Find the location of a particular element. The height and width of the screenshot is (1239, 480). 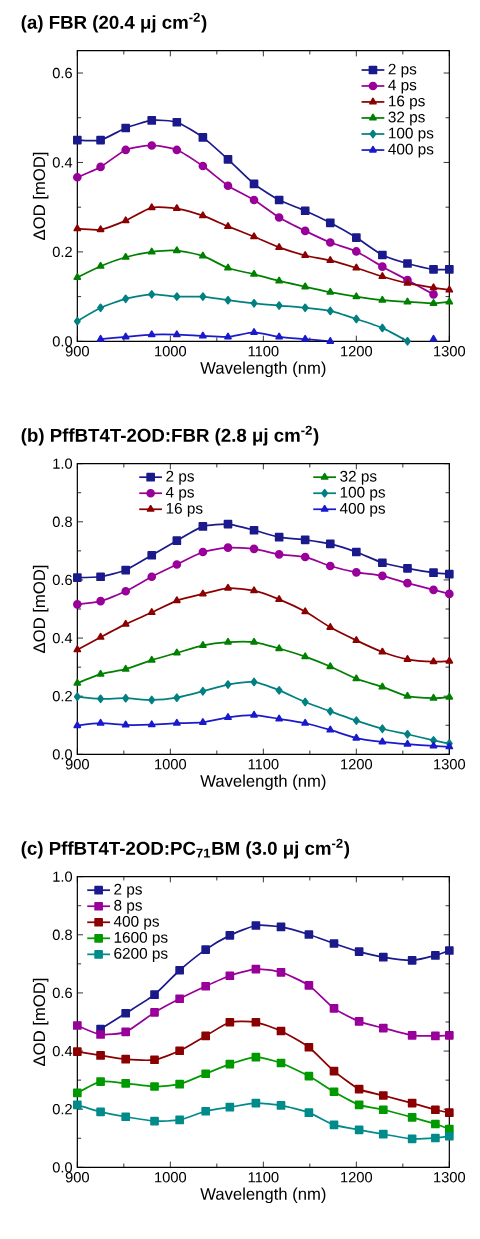

chart-title: (c) PffBT4T-2OD:PC$_{71}$BM (3.0 μj cm$^{-2}$) is located at coordinates (185, 848).